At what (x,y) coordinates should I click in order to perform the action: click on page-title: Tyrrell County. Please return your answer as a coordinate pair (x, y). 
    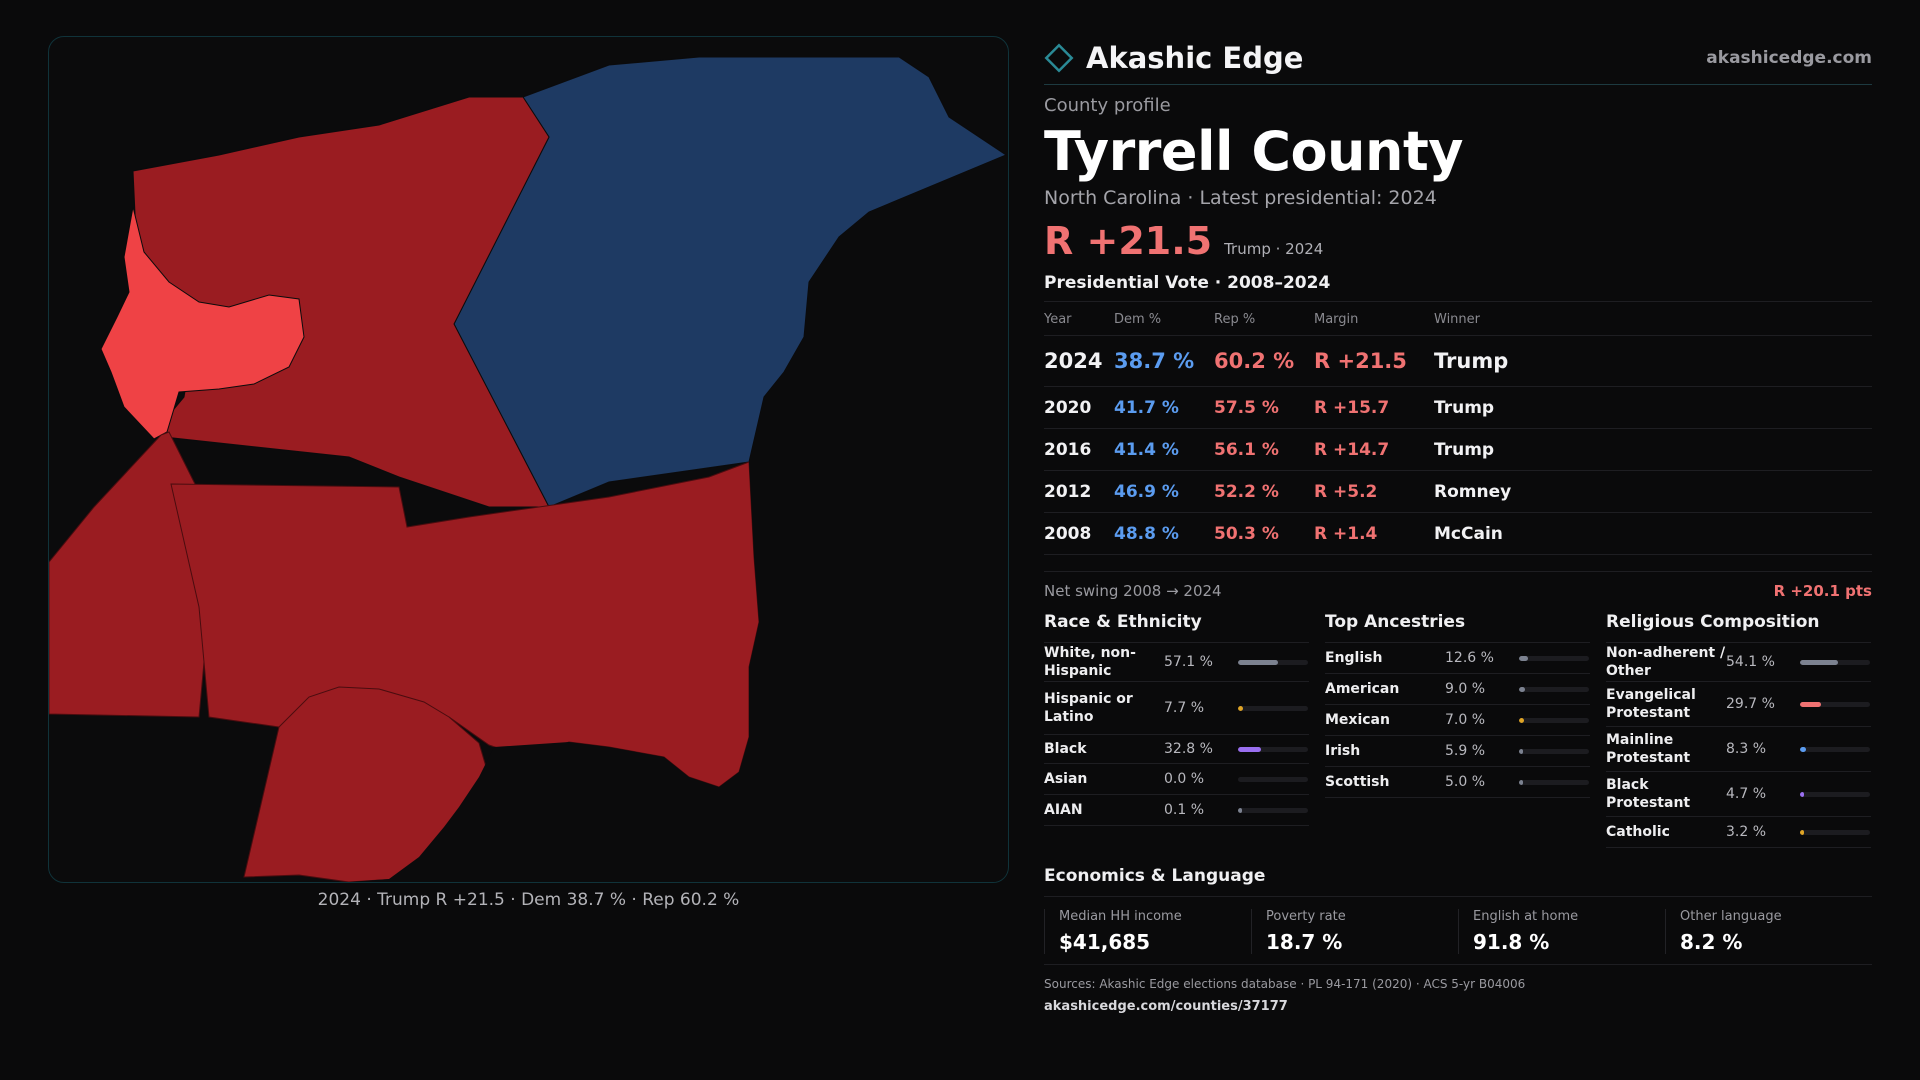
    Looking at the image, I should click on (1253, 151).